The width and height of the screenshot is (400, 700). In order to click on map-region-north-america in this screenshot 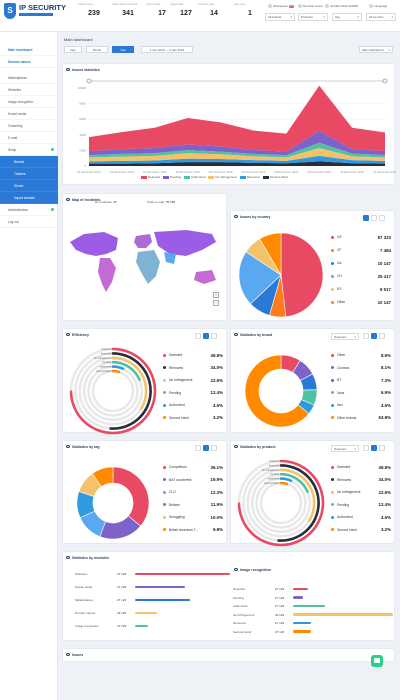, I will do `click(94, 244)`.